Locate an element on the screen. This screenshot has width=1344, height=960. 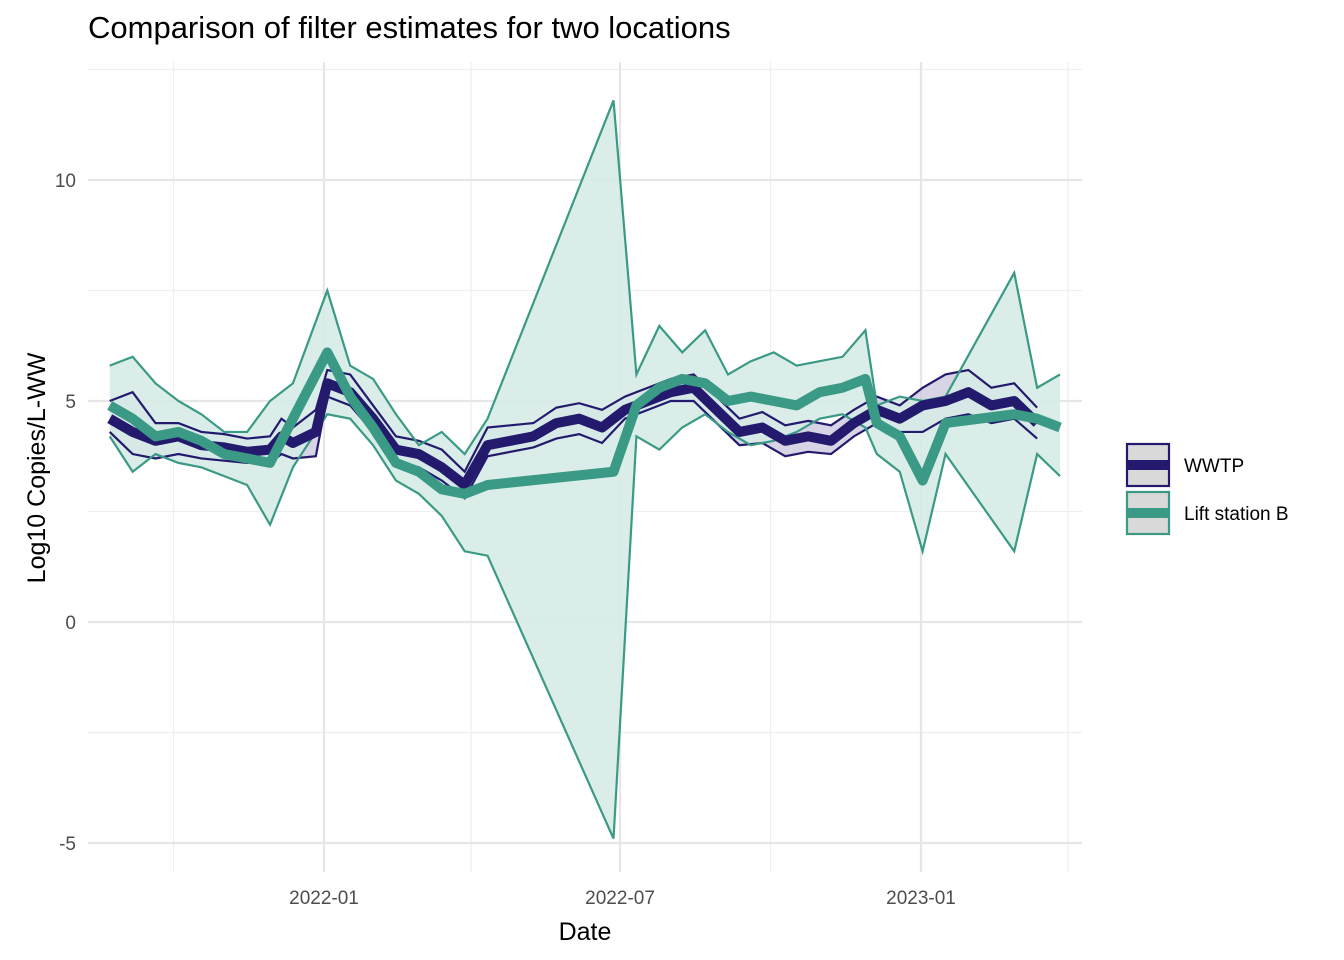
legend-label-lift-station-b: Lift station B is located at coordinates (1236, 514).